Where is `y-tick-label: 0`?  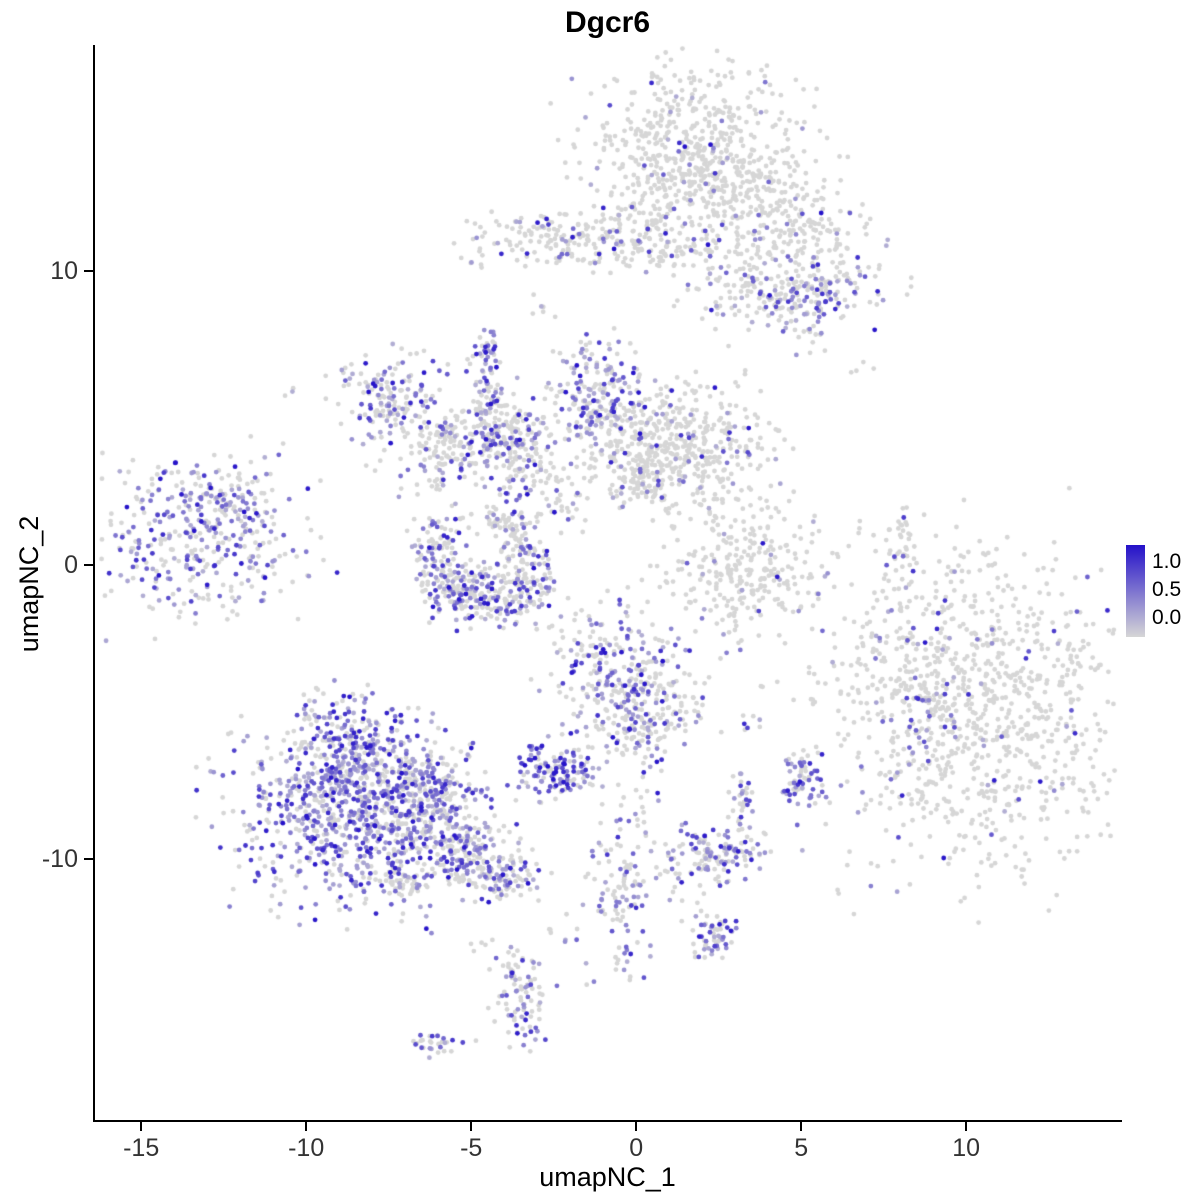
y-tick-label: 0 is located at coordinates (71, 564).